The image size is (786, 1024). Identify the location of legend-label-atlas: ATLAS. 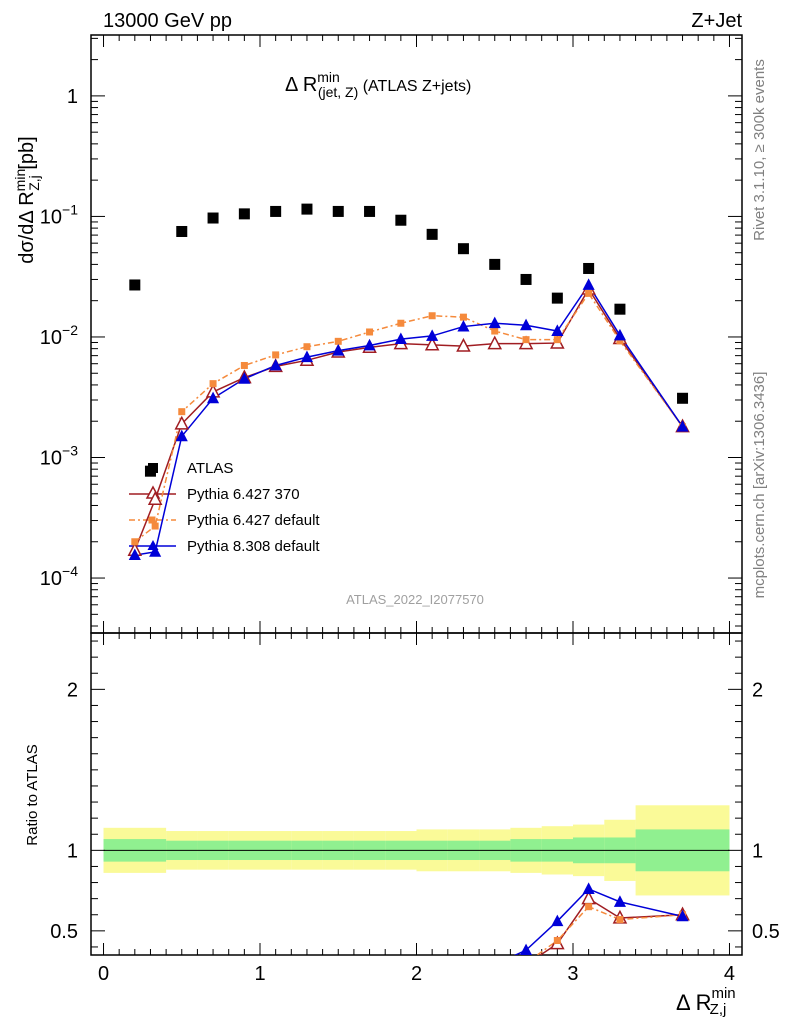
(210, 468).